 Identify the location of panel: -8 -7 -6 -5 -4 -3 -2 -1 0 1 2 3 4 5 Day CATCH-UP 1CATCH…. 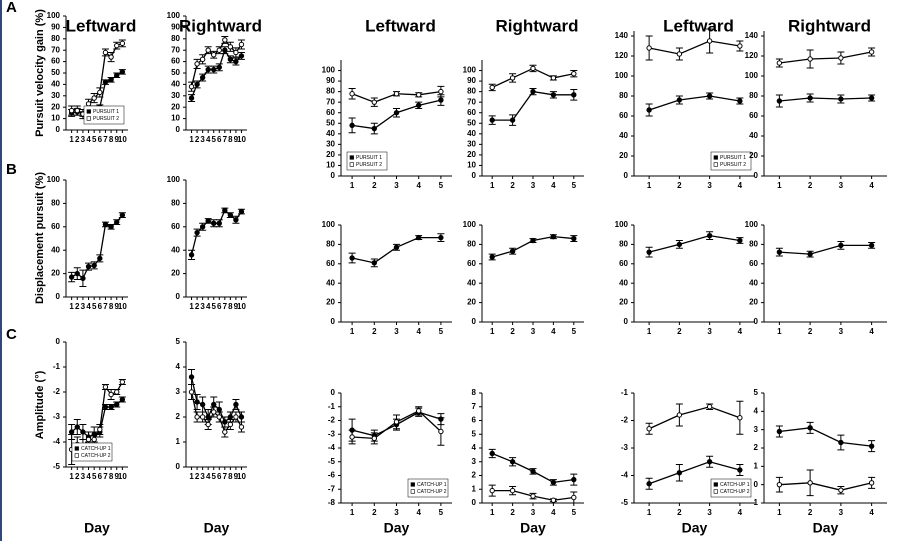
(390, 462).